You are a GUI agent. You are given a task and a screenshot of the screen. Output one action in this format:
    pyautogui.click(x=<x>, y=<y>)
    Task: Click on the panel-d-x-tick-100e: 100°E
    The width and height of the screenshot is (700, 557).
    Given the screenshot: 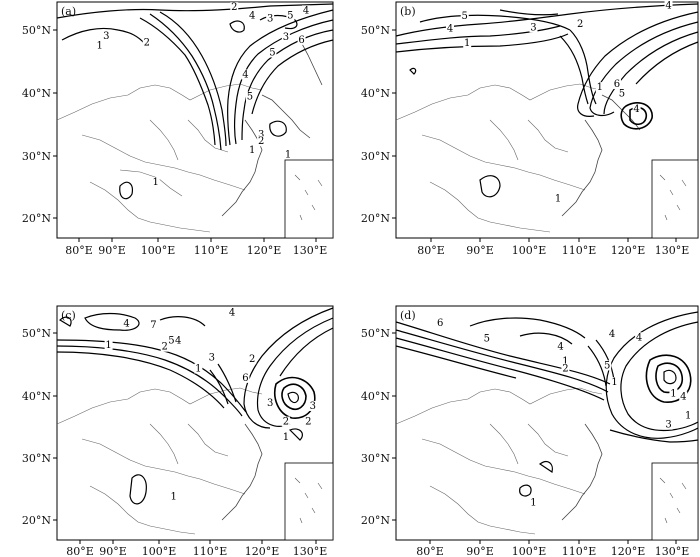 What is the action you would take?
    pyautogui.click(x=529, y=551)
    